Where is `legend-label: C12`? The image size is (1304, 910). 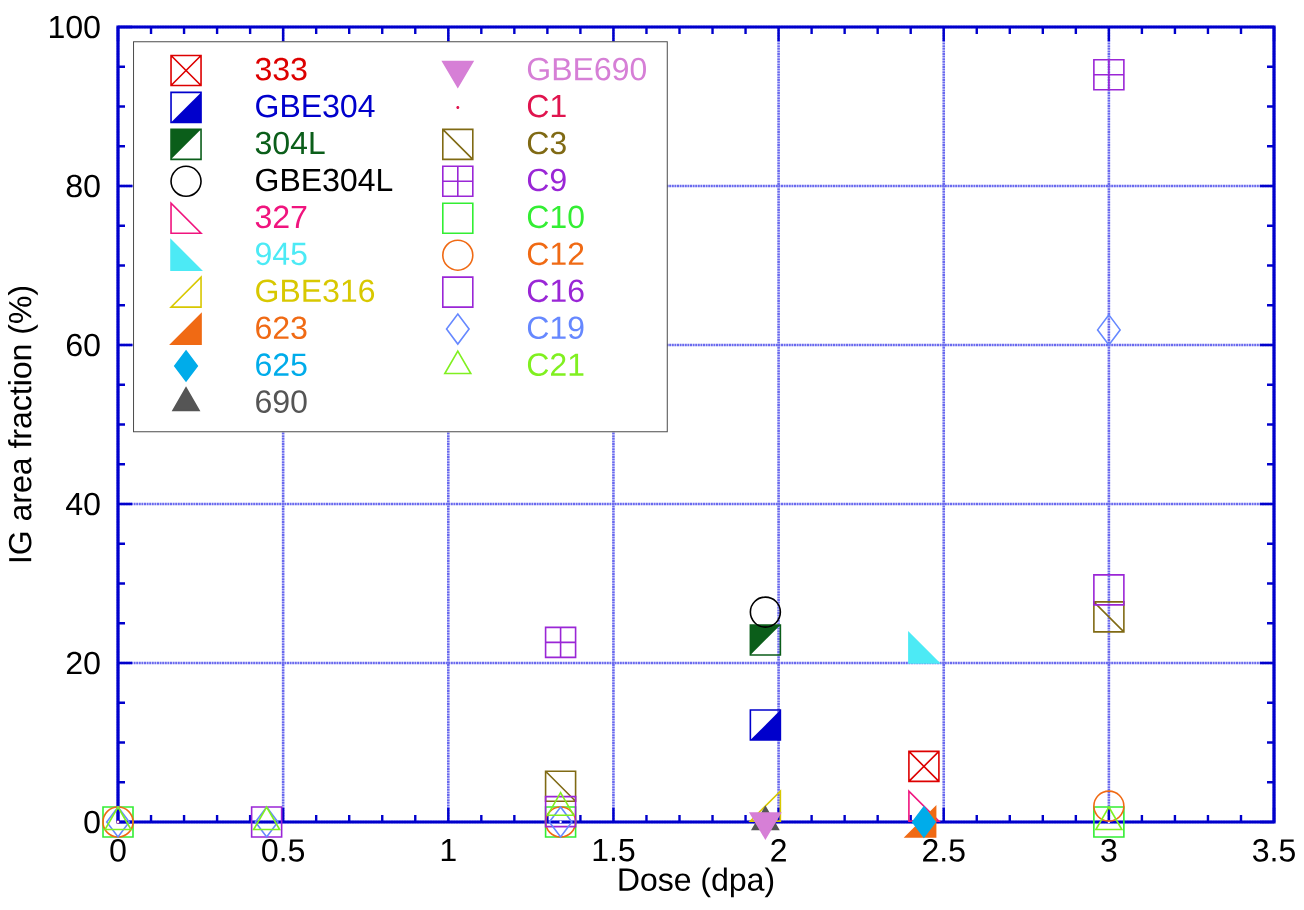
legend-label: C12 is located at coordinates (555, 254).